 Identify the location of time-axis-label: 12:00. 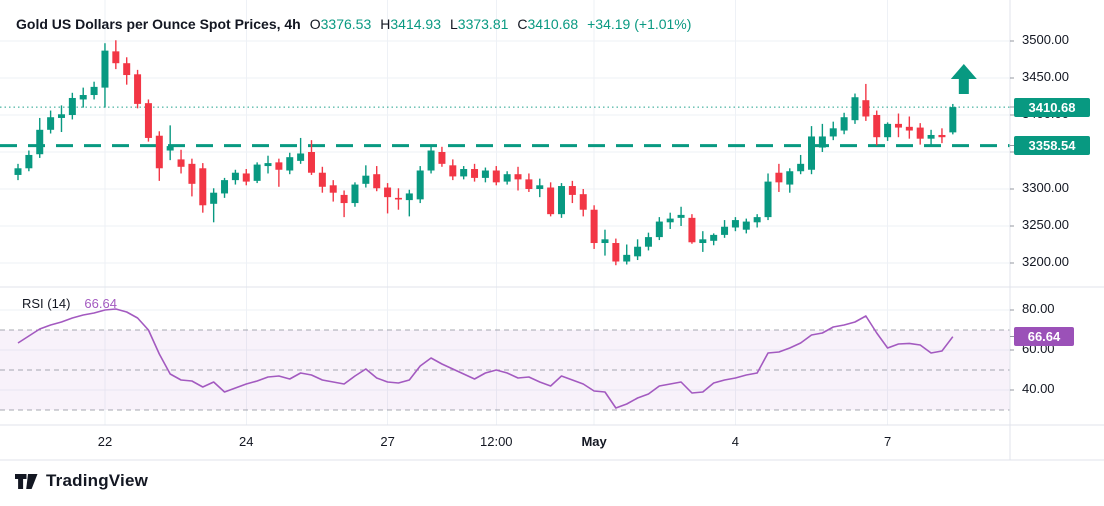
(496, 441).